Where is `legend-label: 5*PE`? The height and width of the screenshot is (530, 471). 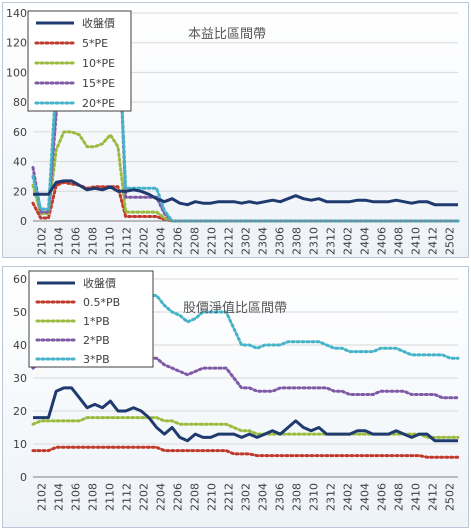
legend-label: 5*PE is located at coordinates (95, 43).